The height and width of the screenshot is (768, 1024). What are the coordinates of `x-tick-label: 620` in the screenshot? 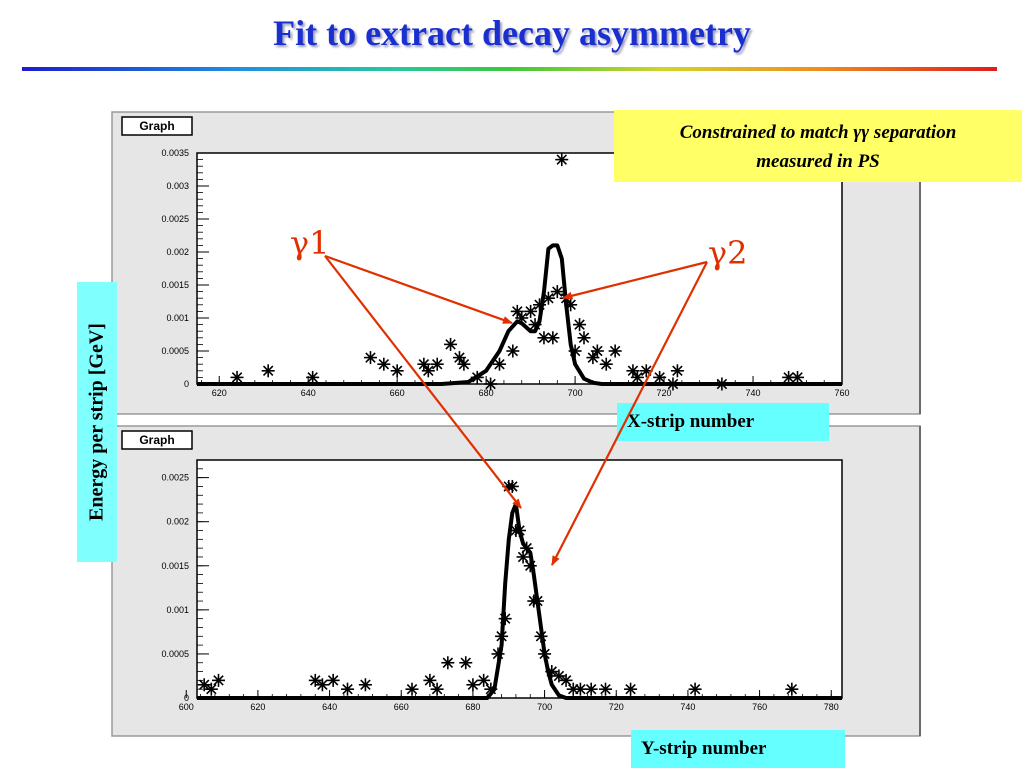 It's located at (257, 707).